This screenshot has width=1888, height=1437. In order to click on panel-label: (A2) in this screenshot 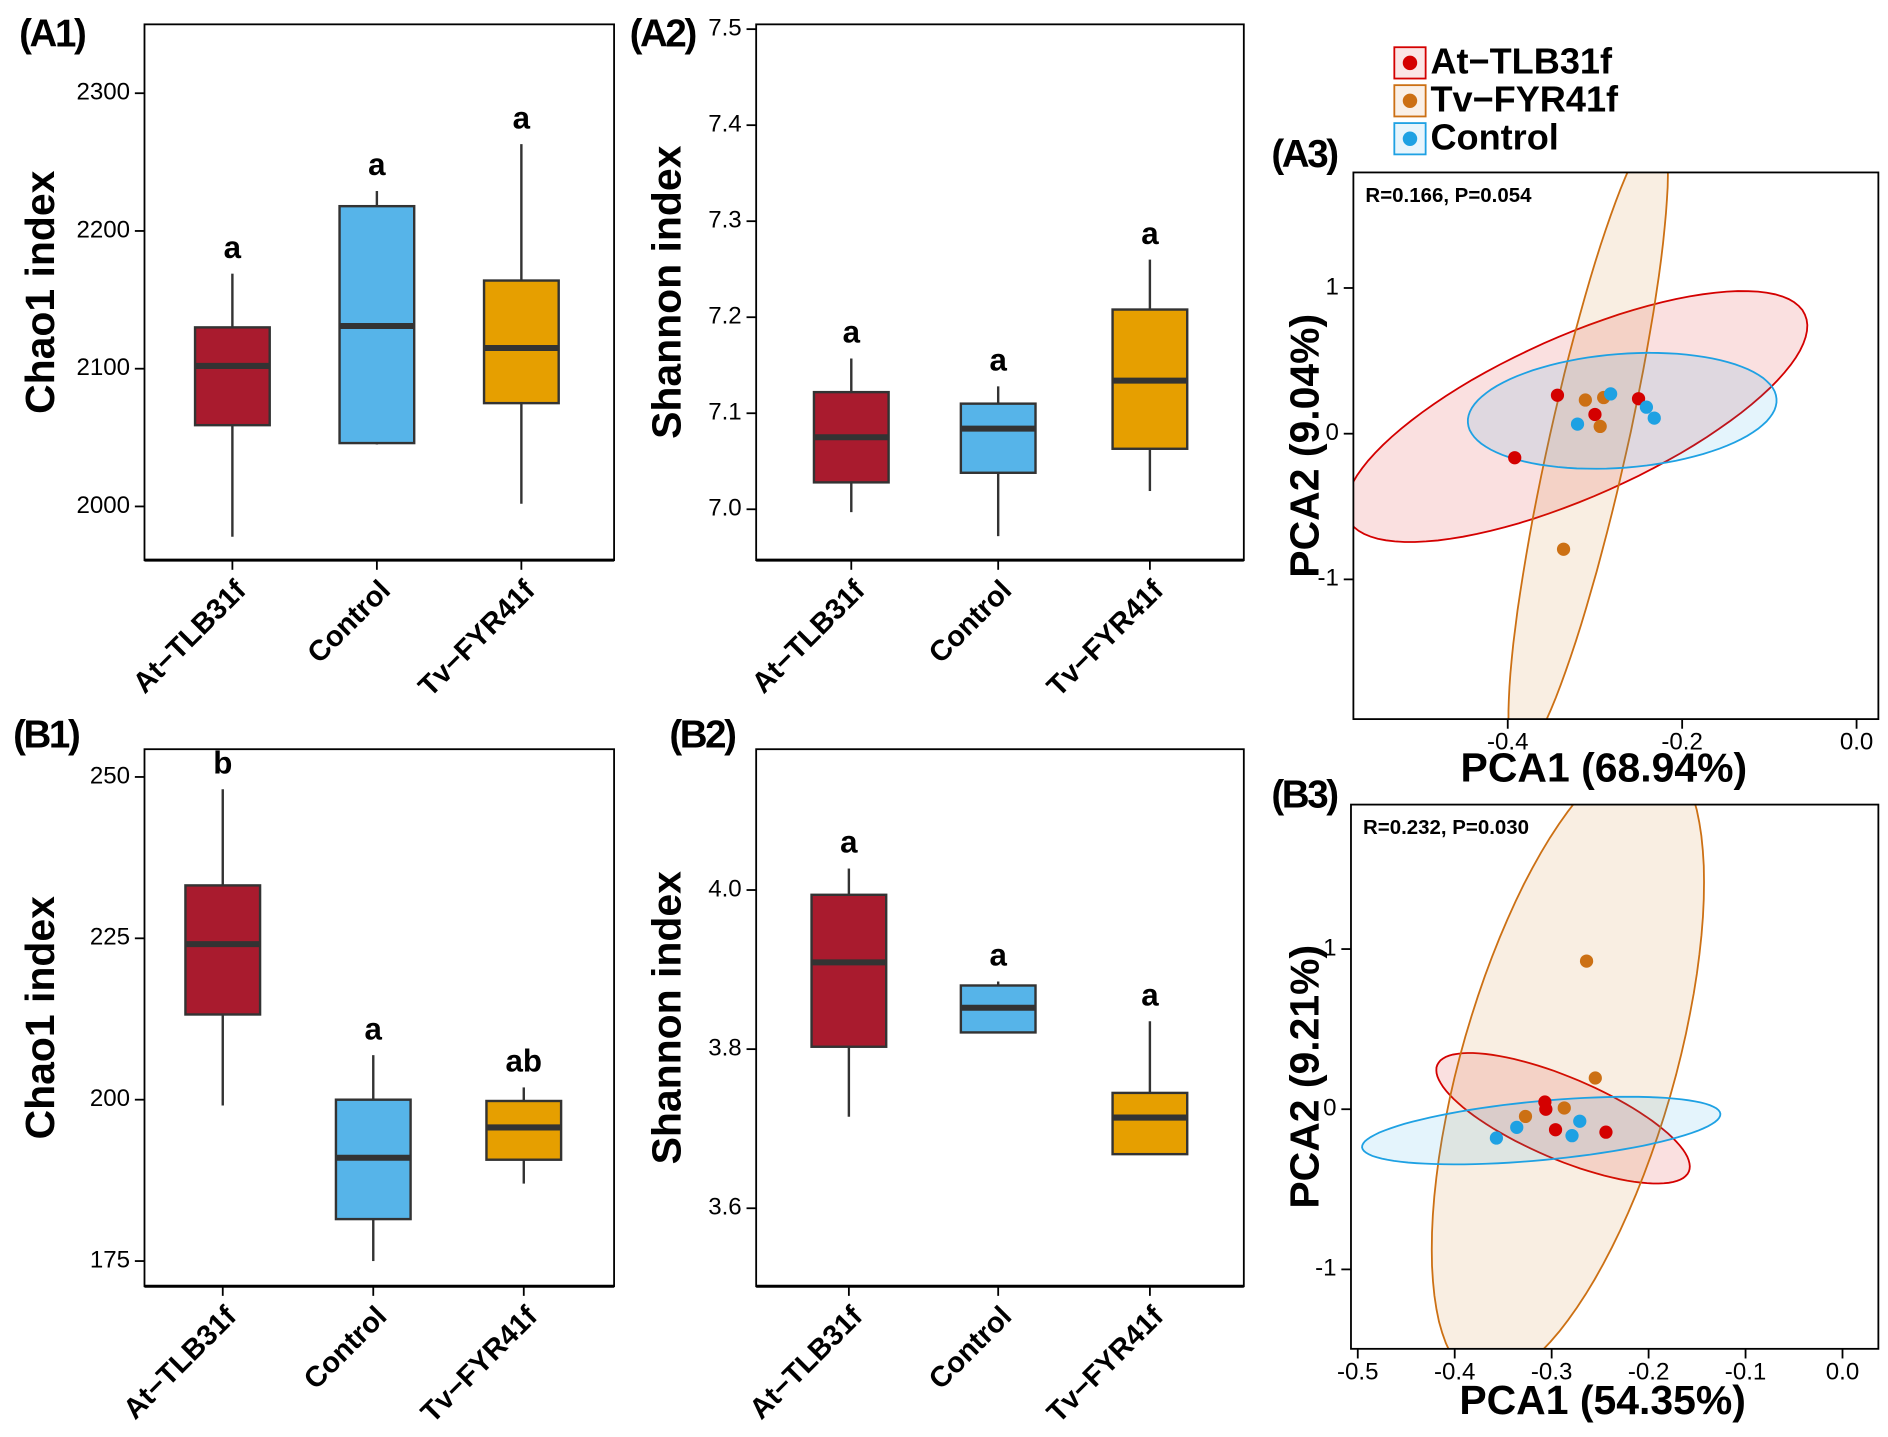, I will do `click(663, 34)`.